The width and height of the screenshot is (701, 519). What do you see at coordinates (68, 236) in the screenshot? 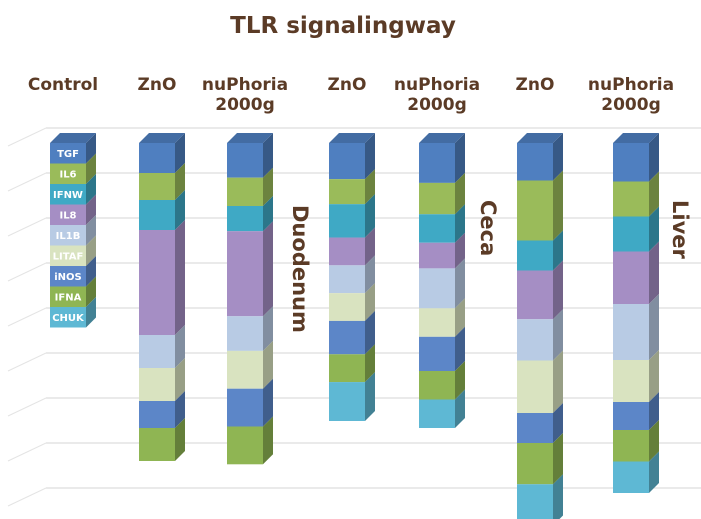
I see `legend-label: IL1B` at bounding box center [68, 236].